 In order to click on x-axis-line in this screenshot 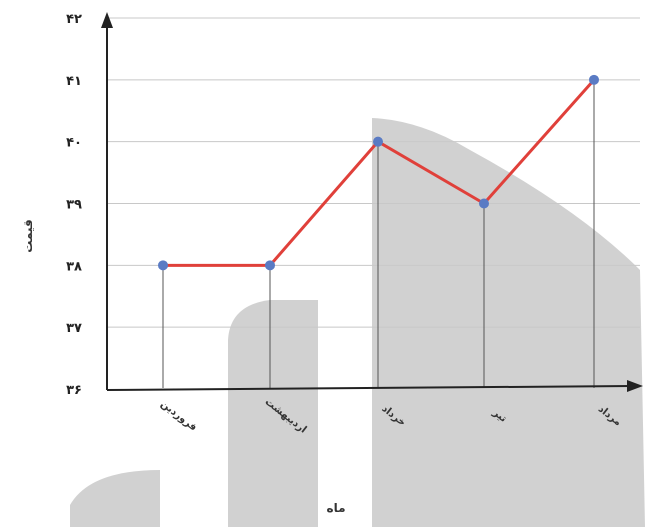, I will do `click(369, 388)`.